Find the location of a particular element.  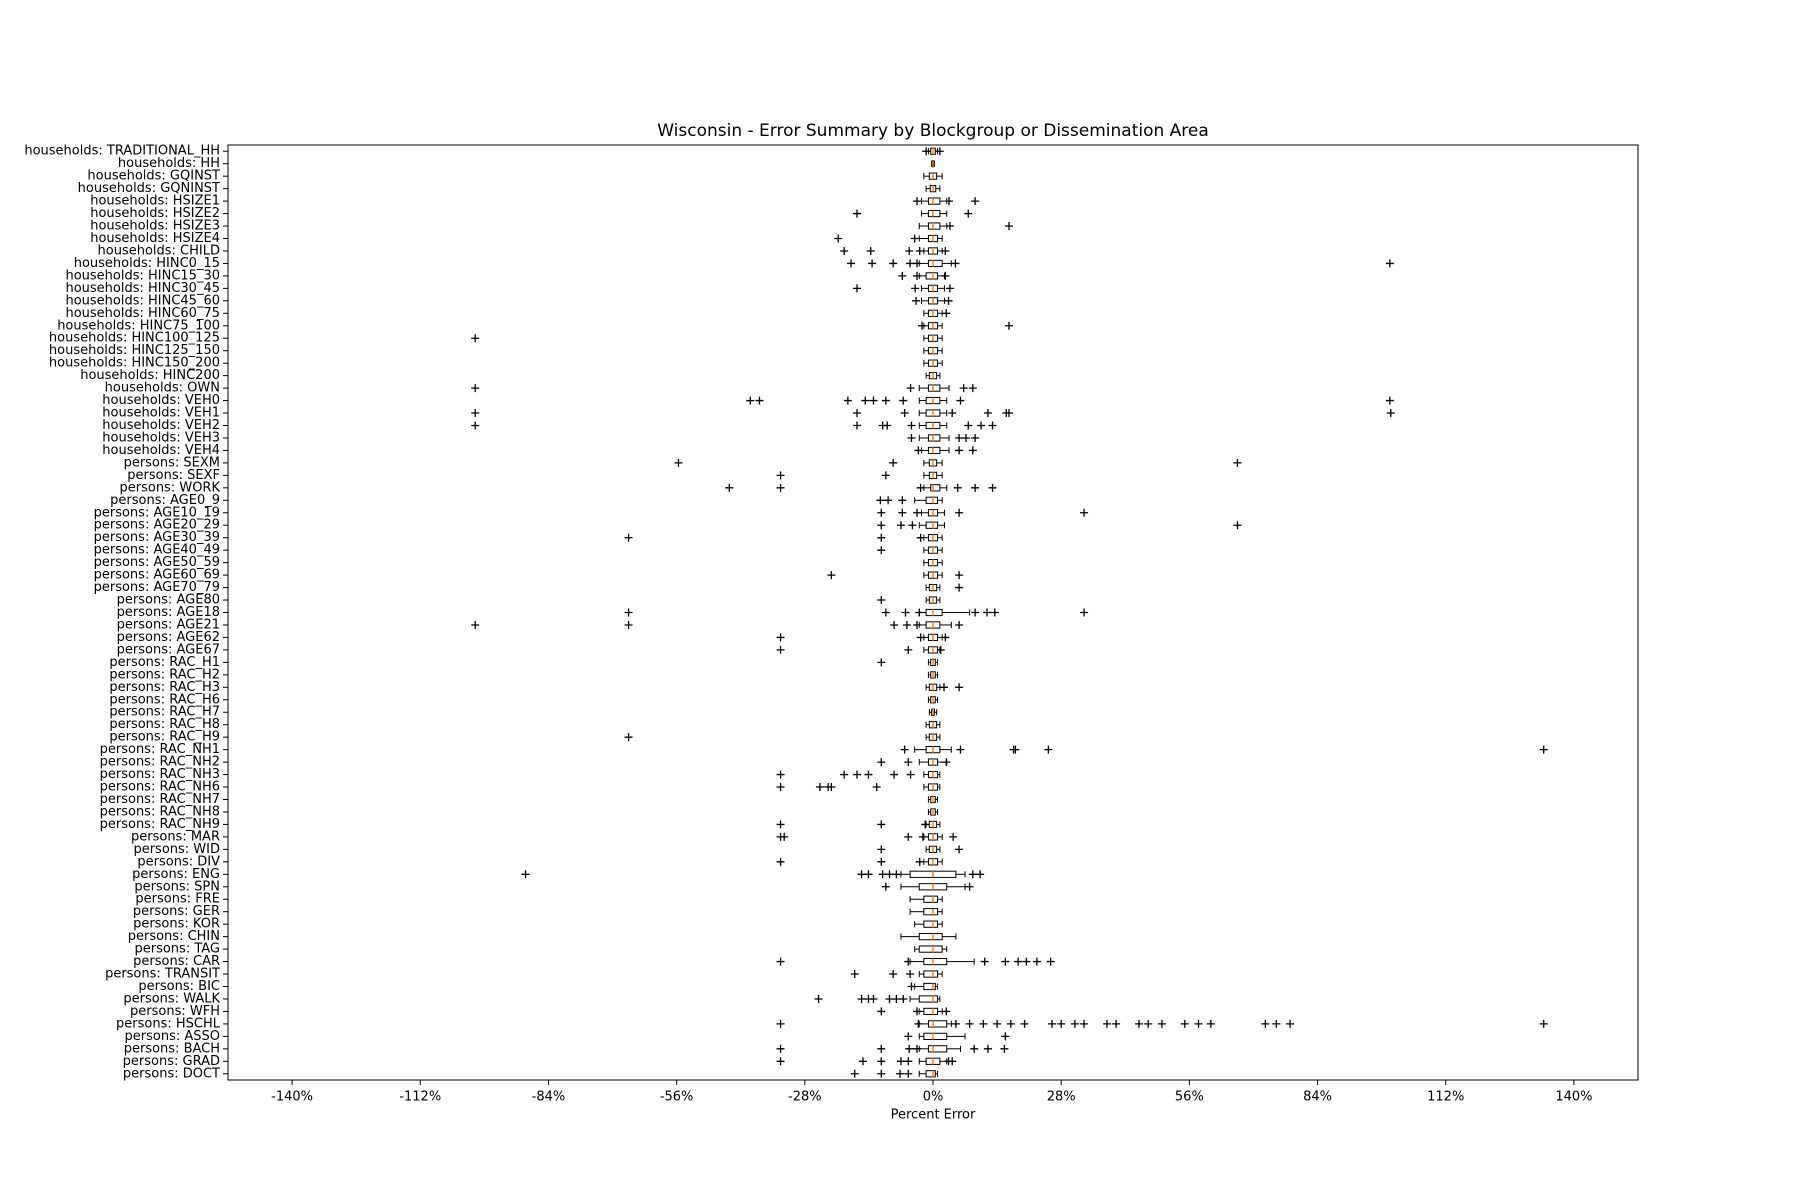

y-tick-label: households: HINC75_100 is located at coordinates (138, 325).